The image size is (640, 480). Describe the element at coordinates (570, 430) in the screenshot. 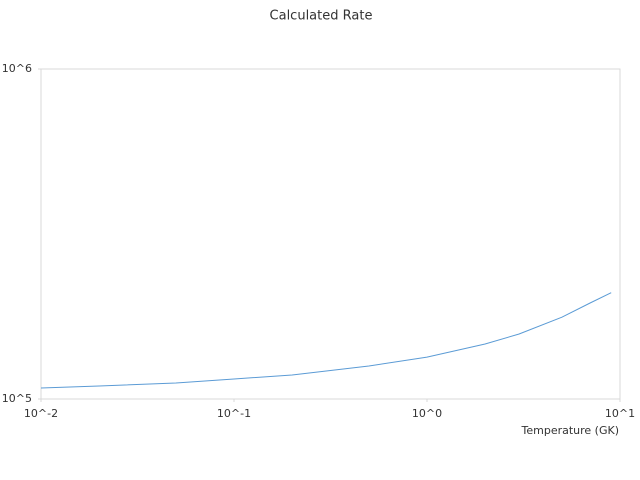

I see `x-axis-label: Temperature (GK)` at that location.